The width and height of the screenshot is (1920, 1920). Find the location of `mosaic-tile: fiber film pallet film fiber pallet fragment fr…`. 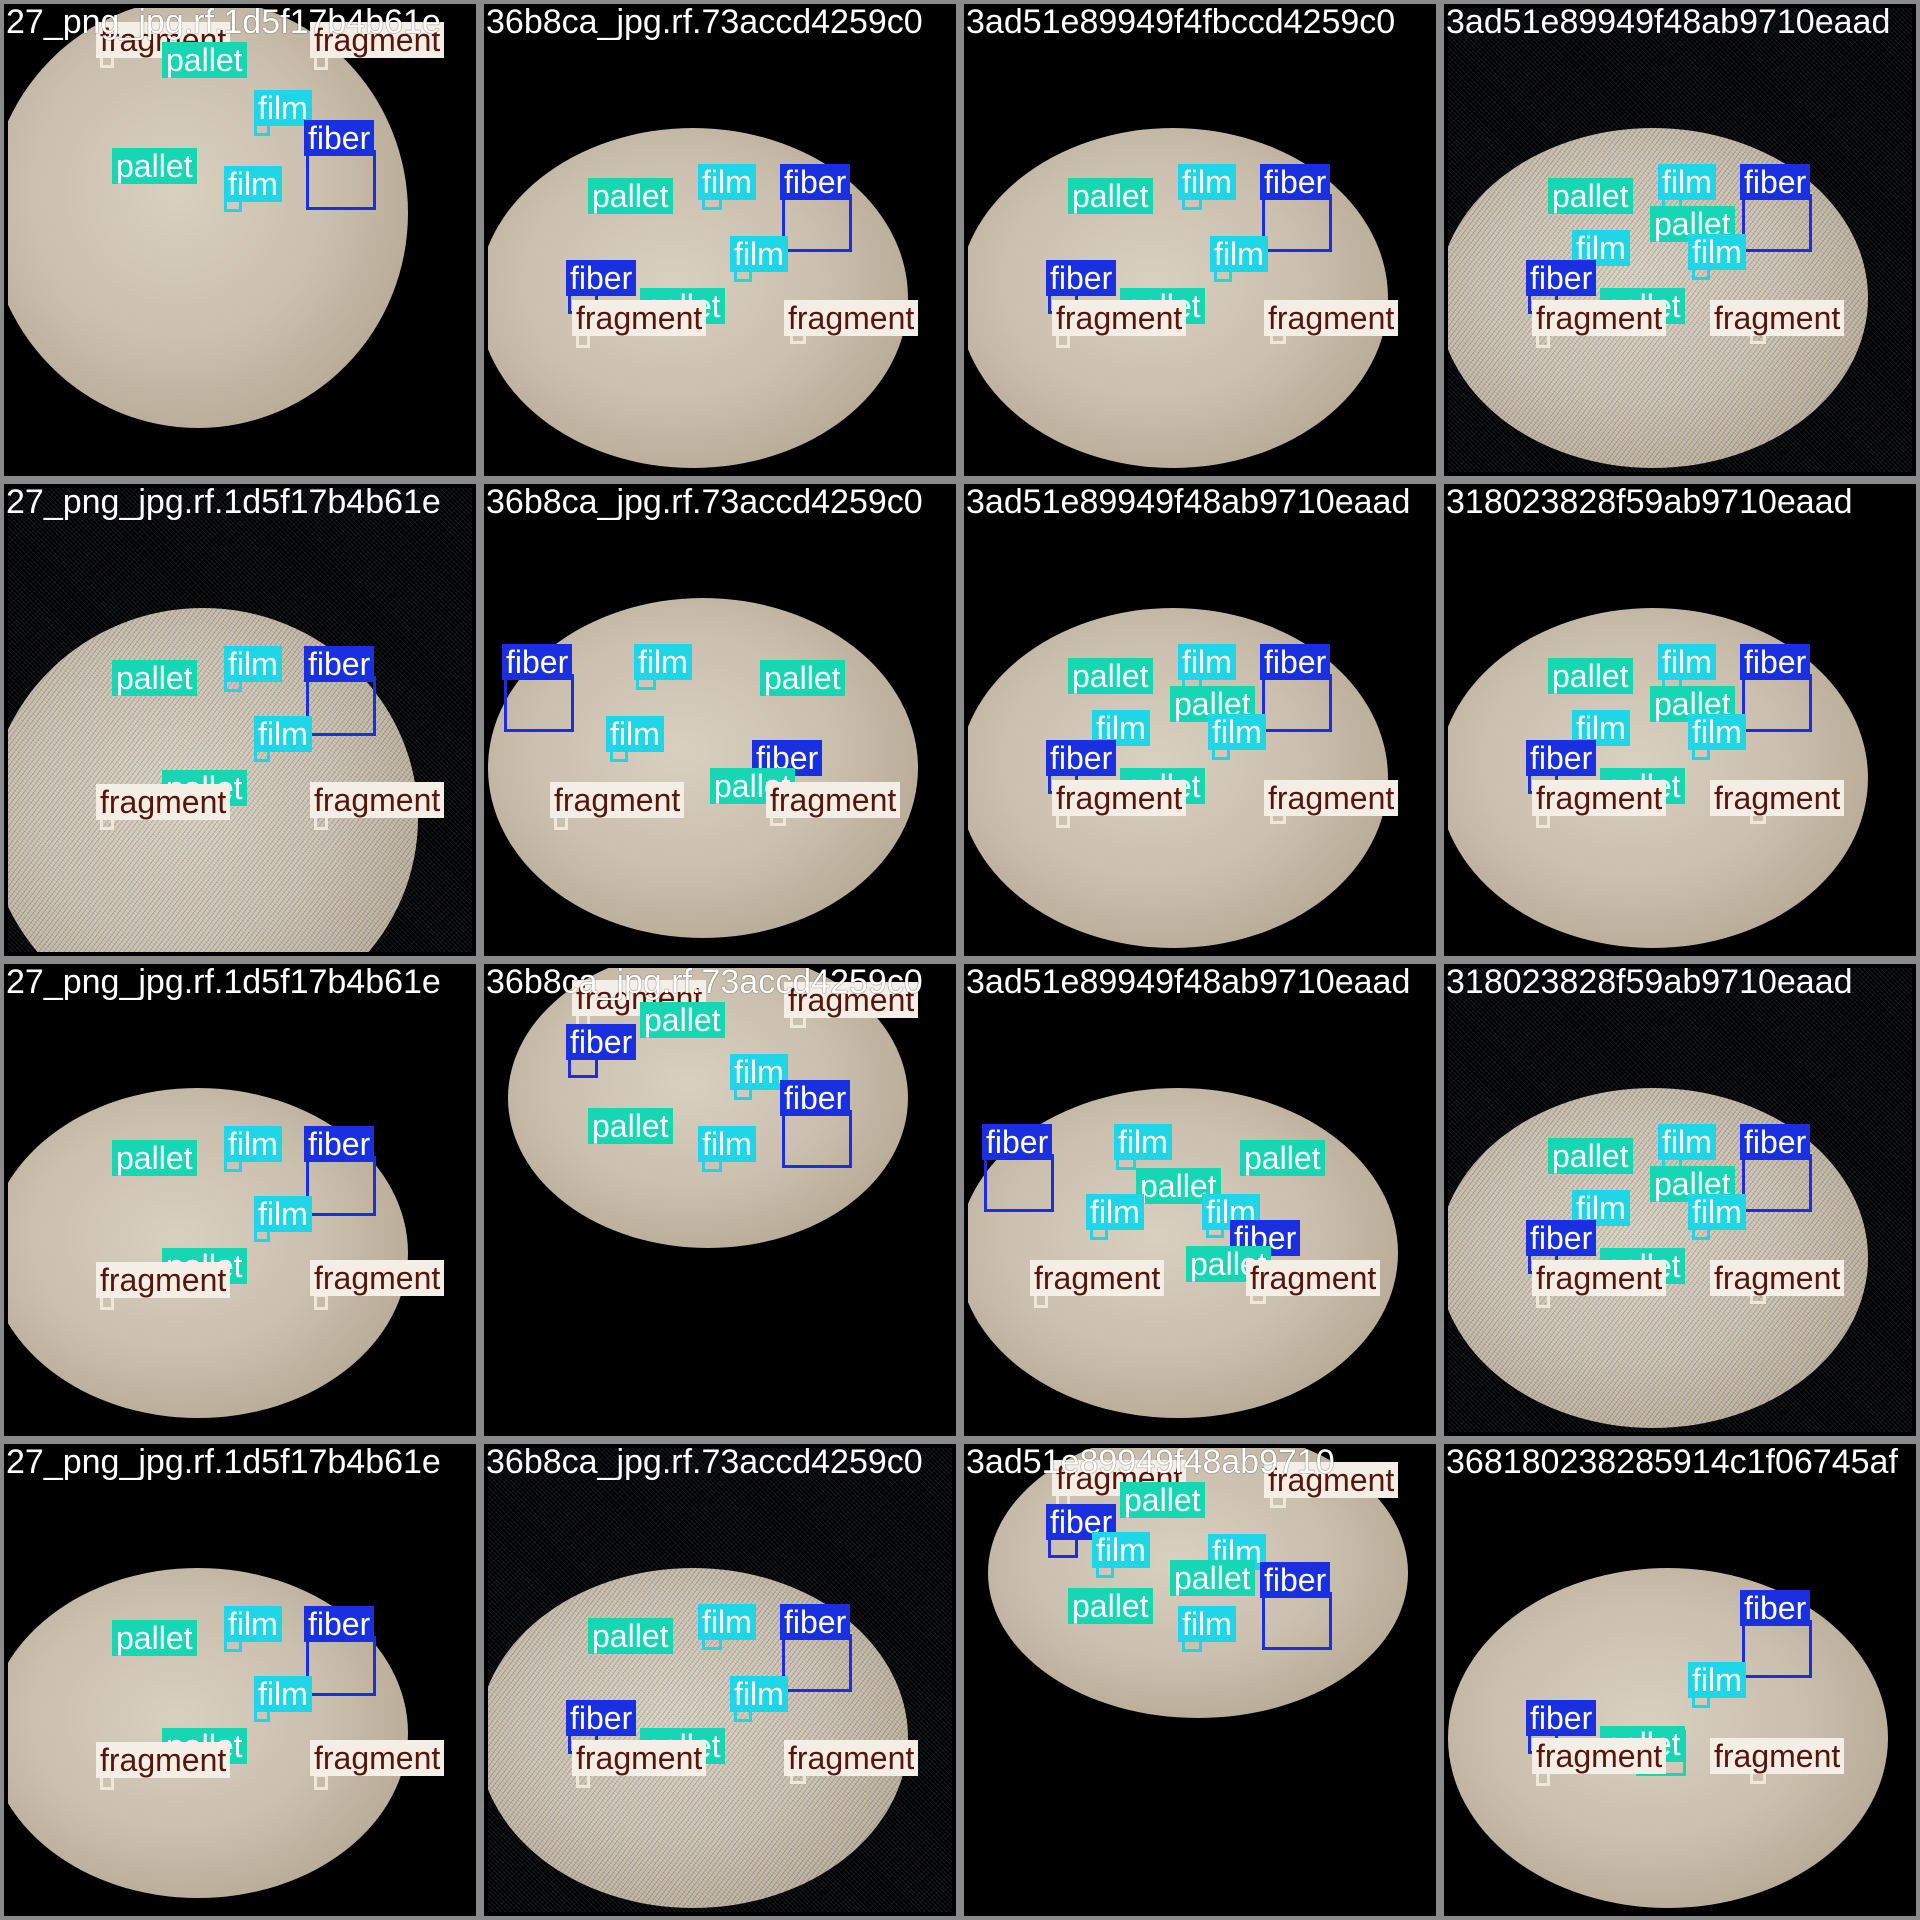

mosaic-tile: fiber film pallet film fiber pallet fragment fr… is located at coordinates (720, 720).